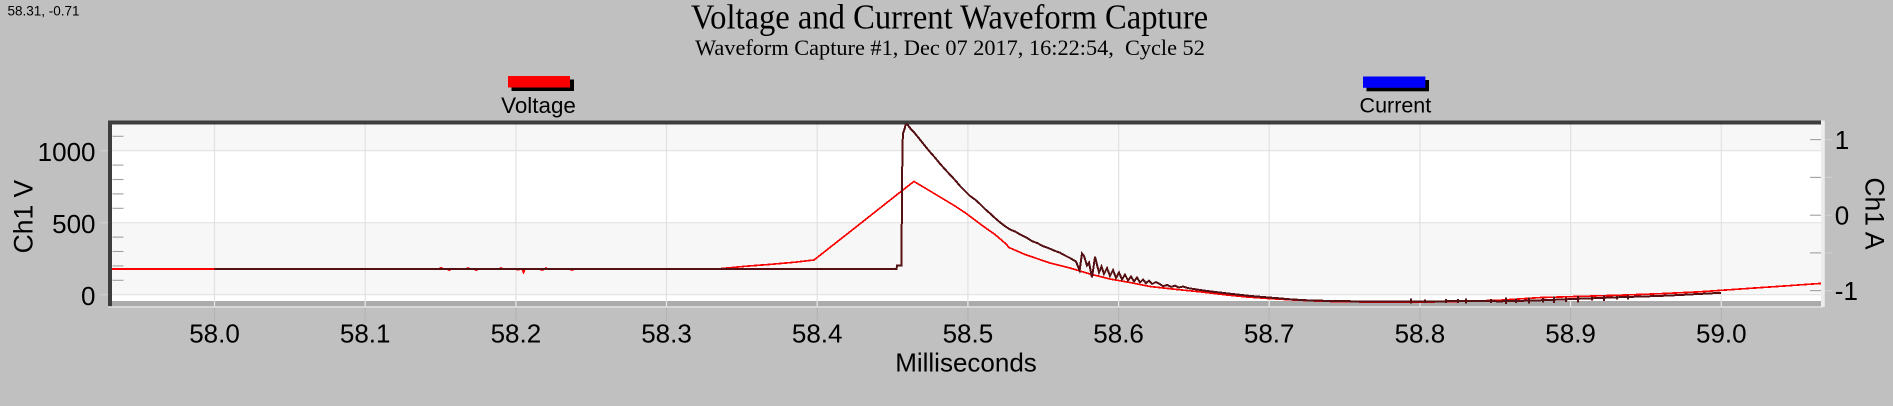 This screenshot has height=406, width=1893. Describe the element at coordinates (1396, 106) in the screenshot. I see `svg-text: Current` at that location.